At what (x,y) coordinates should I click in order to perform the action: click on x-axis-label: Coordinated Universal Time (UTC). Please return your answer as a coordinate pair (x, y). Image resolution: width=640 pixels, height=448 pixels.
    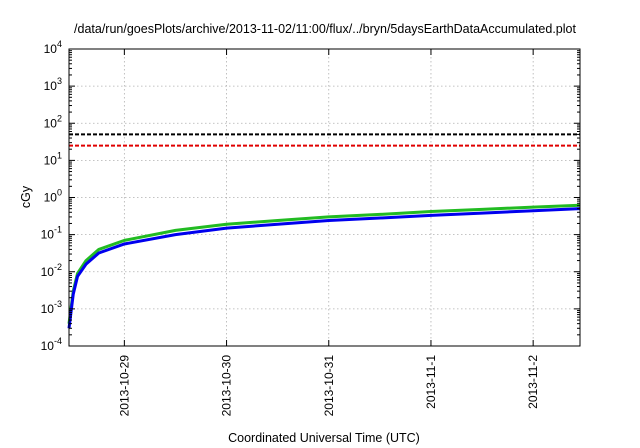
    Looking at the image, I should click on (324, 438).